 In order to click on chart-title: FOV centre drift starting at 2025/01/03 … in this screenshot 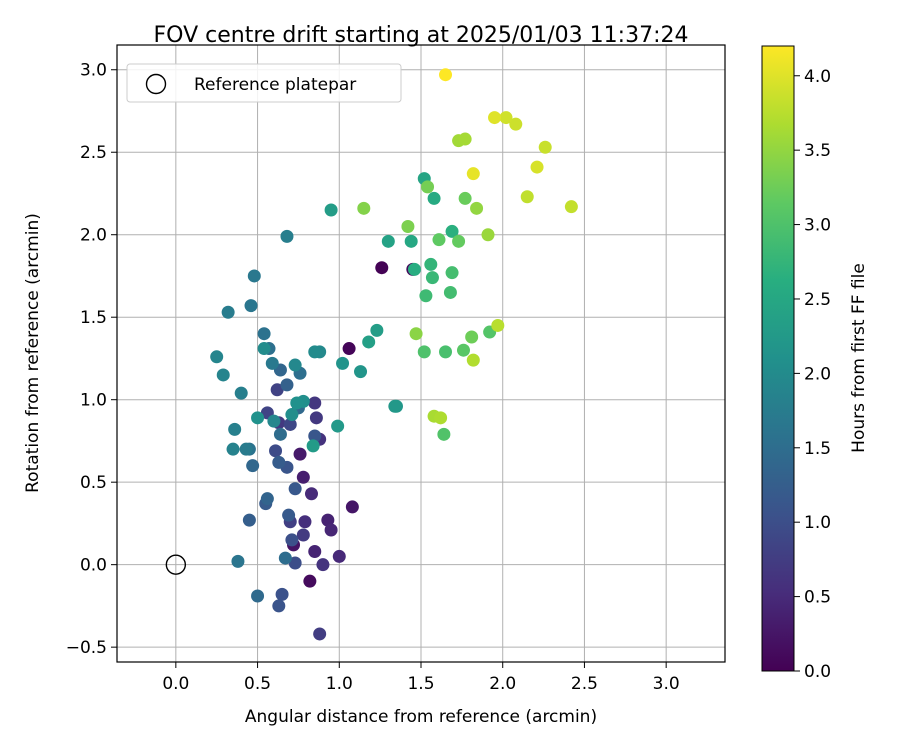, I will do `click(421, 35)`.